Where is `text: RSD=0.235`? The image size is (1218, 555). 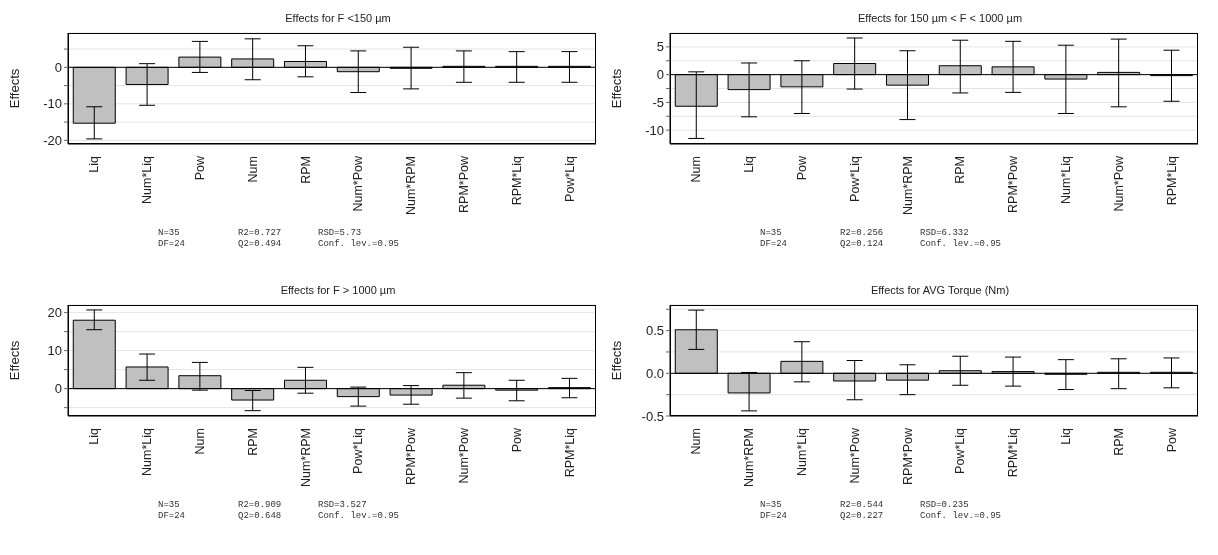
text: RSD=0.235 is located at coordinates (945, 505).